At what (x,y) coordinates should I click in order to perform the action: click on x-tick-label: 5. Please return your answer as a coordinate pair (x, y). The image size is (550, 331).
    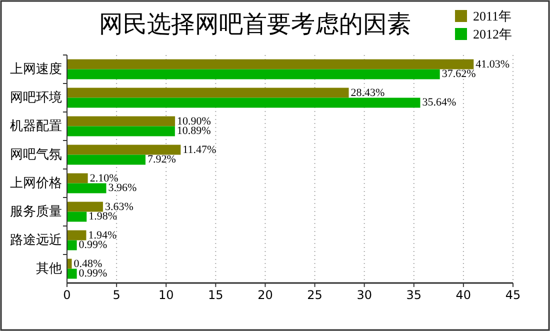
    Looking at the image, I should click on (116, 295).